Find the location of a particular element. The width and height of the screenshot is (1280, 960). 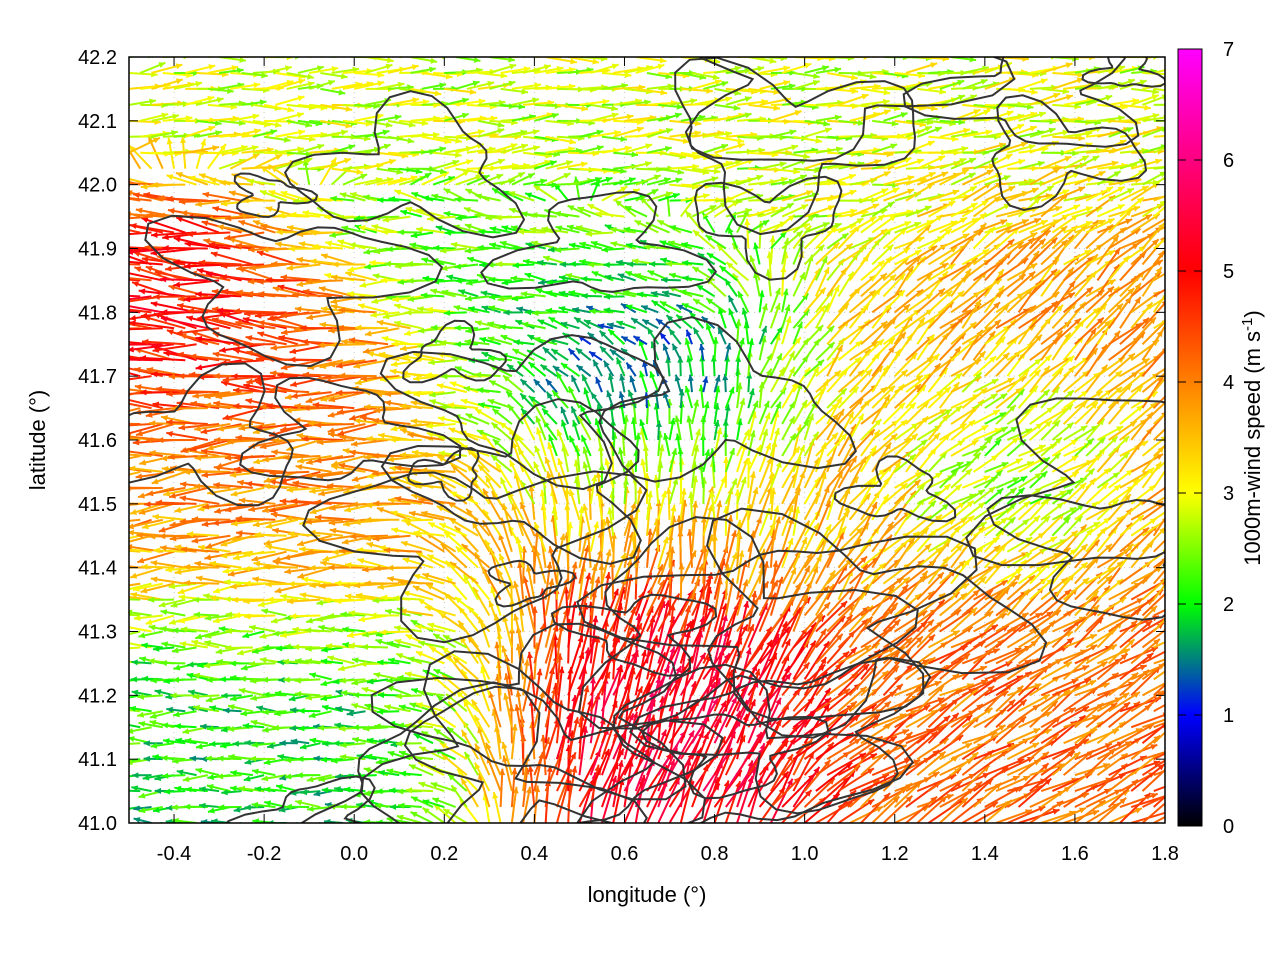

y-tick-label: 41.7 is located at coordinates (97, 377).